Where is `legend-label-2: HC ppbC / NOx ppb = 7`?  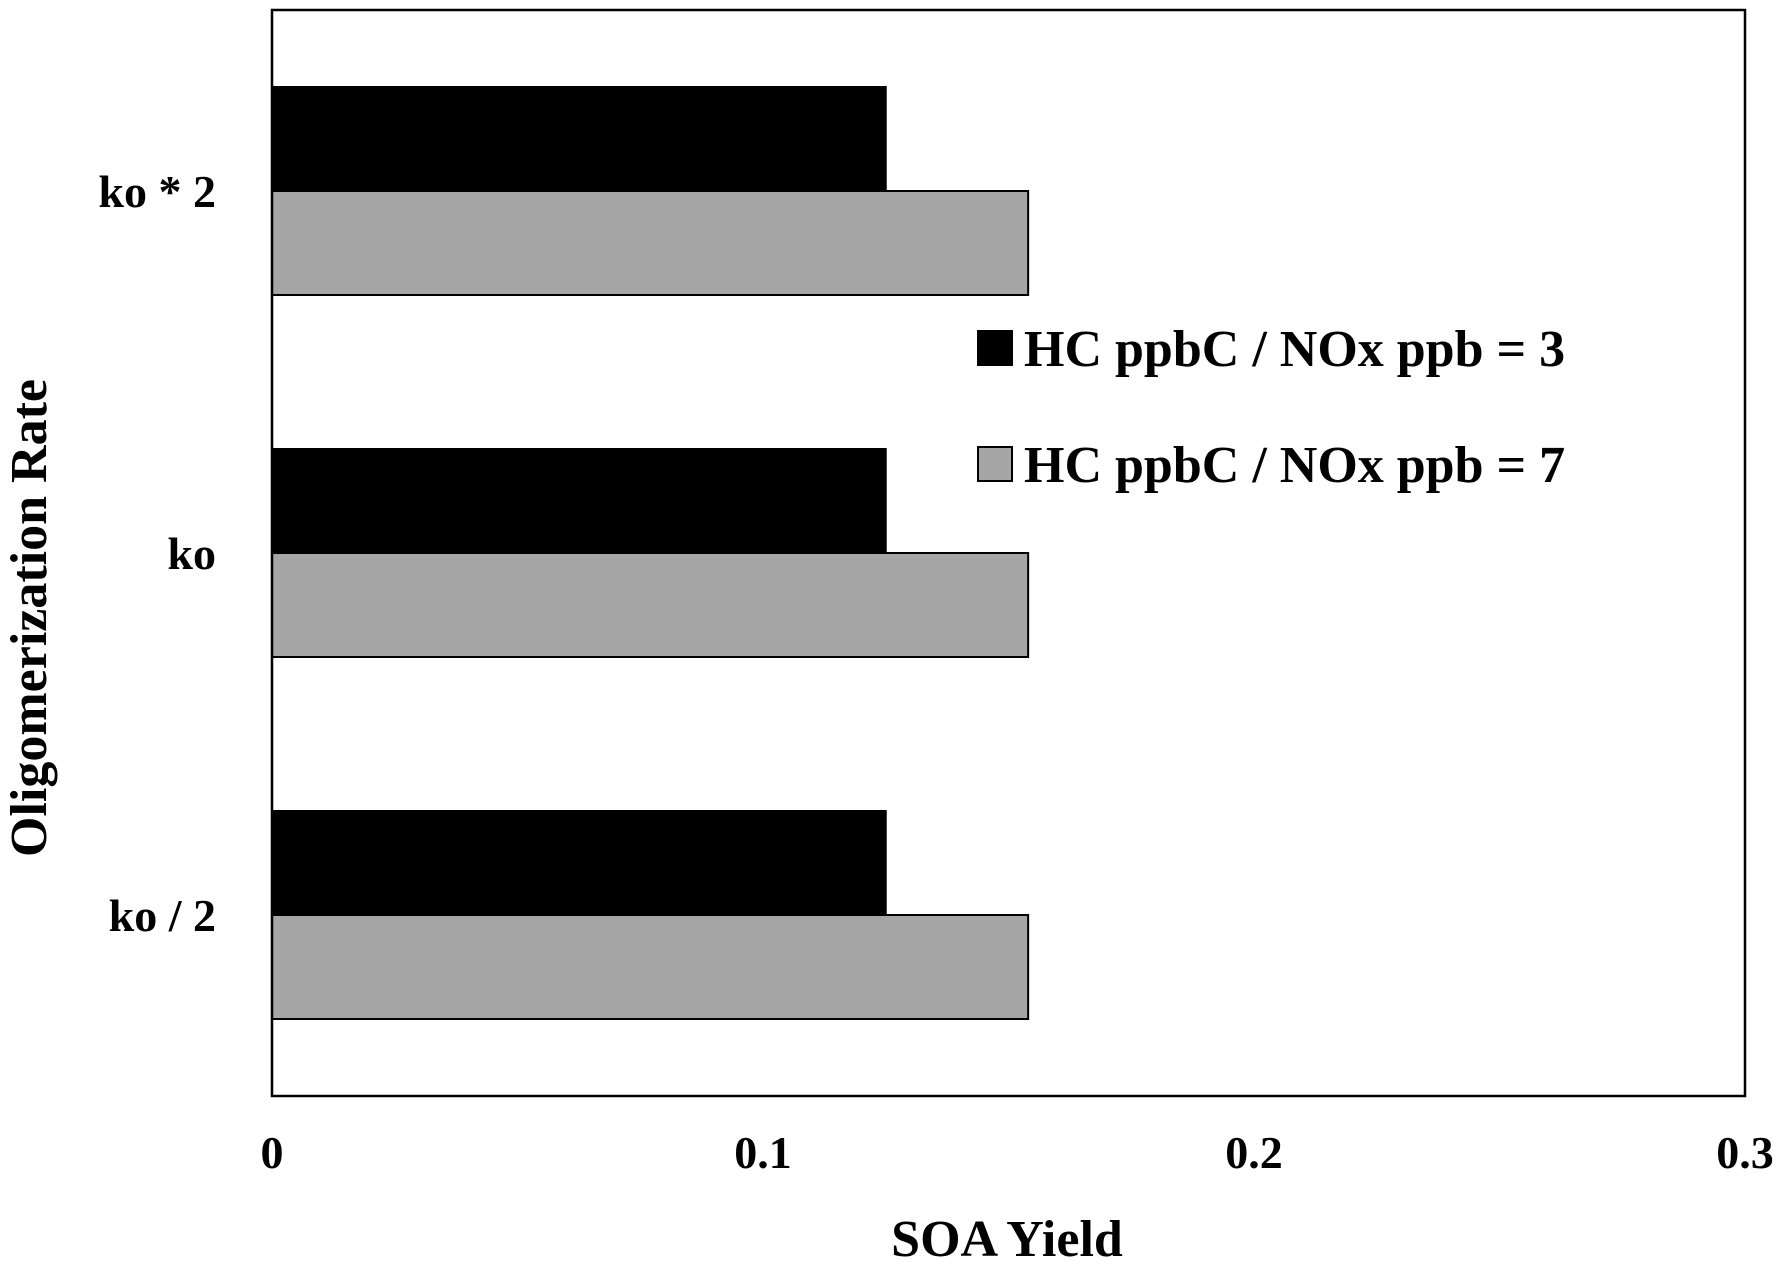 legend-label-2: HC ppbC / NOx ppb = 7 is located at coordinates (1294, 465).